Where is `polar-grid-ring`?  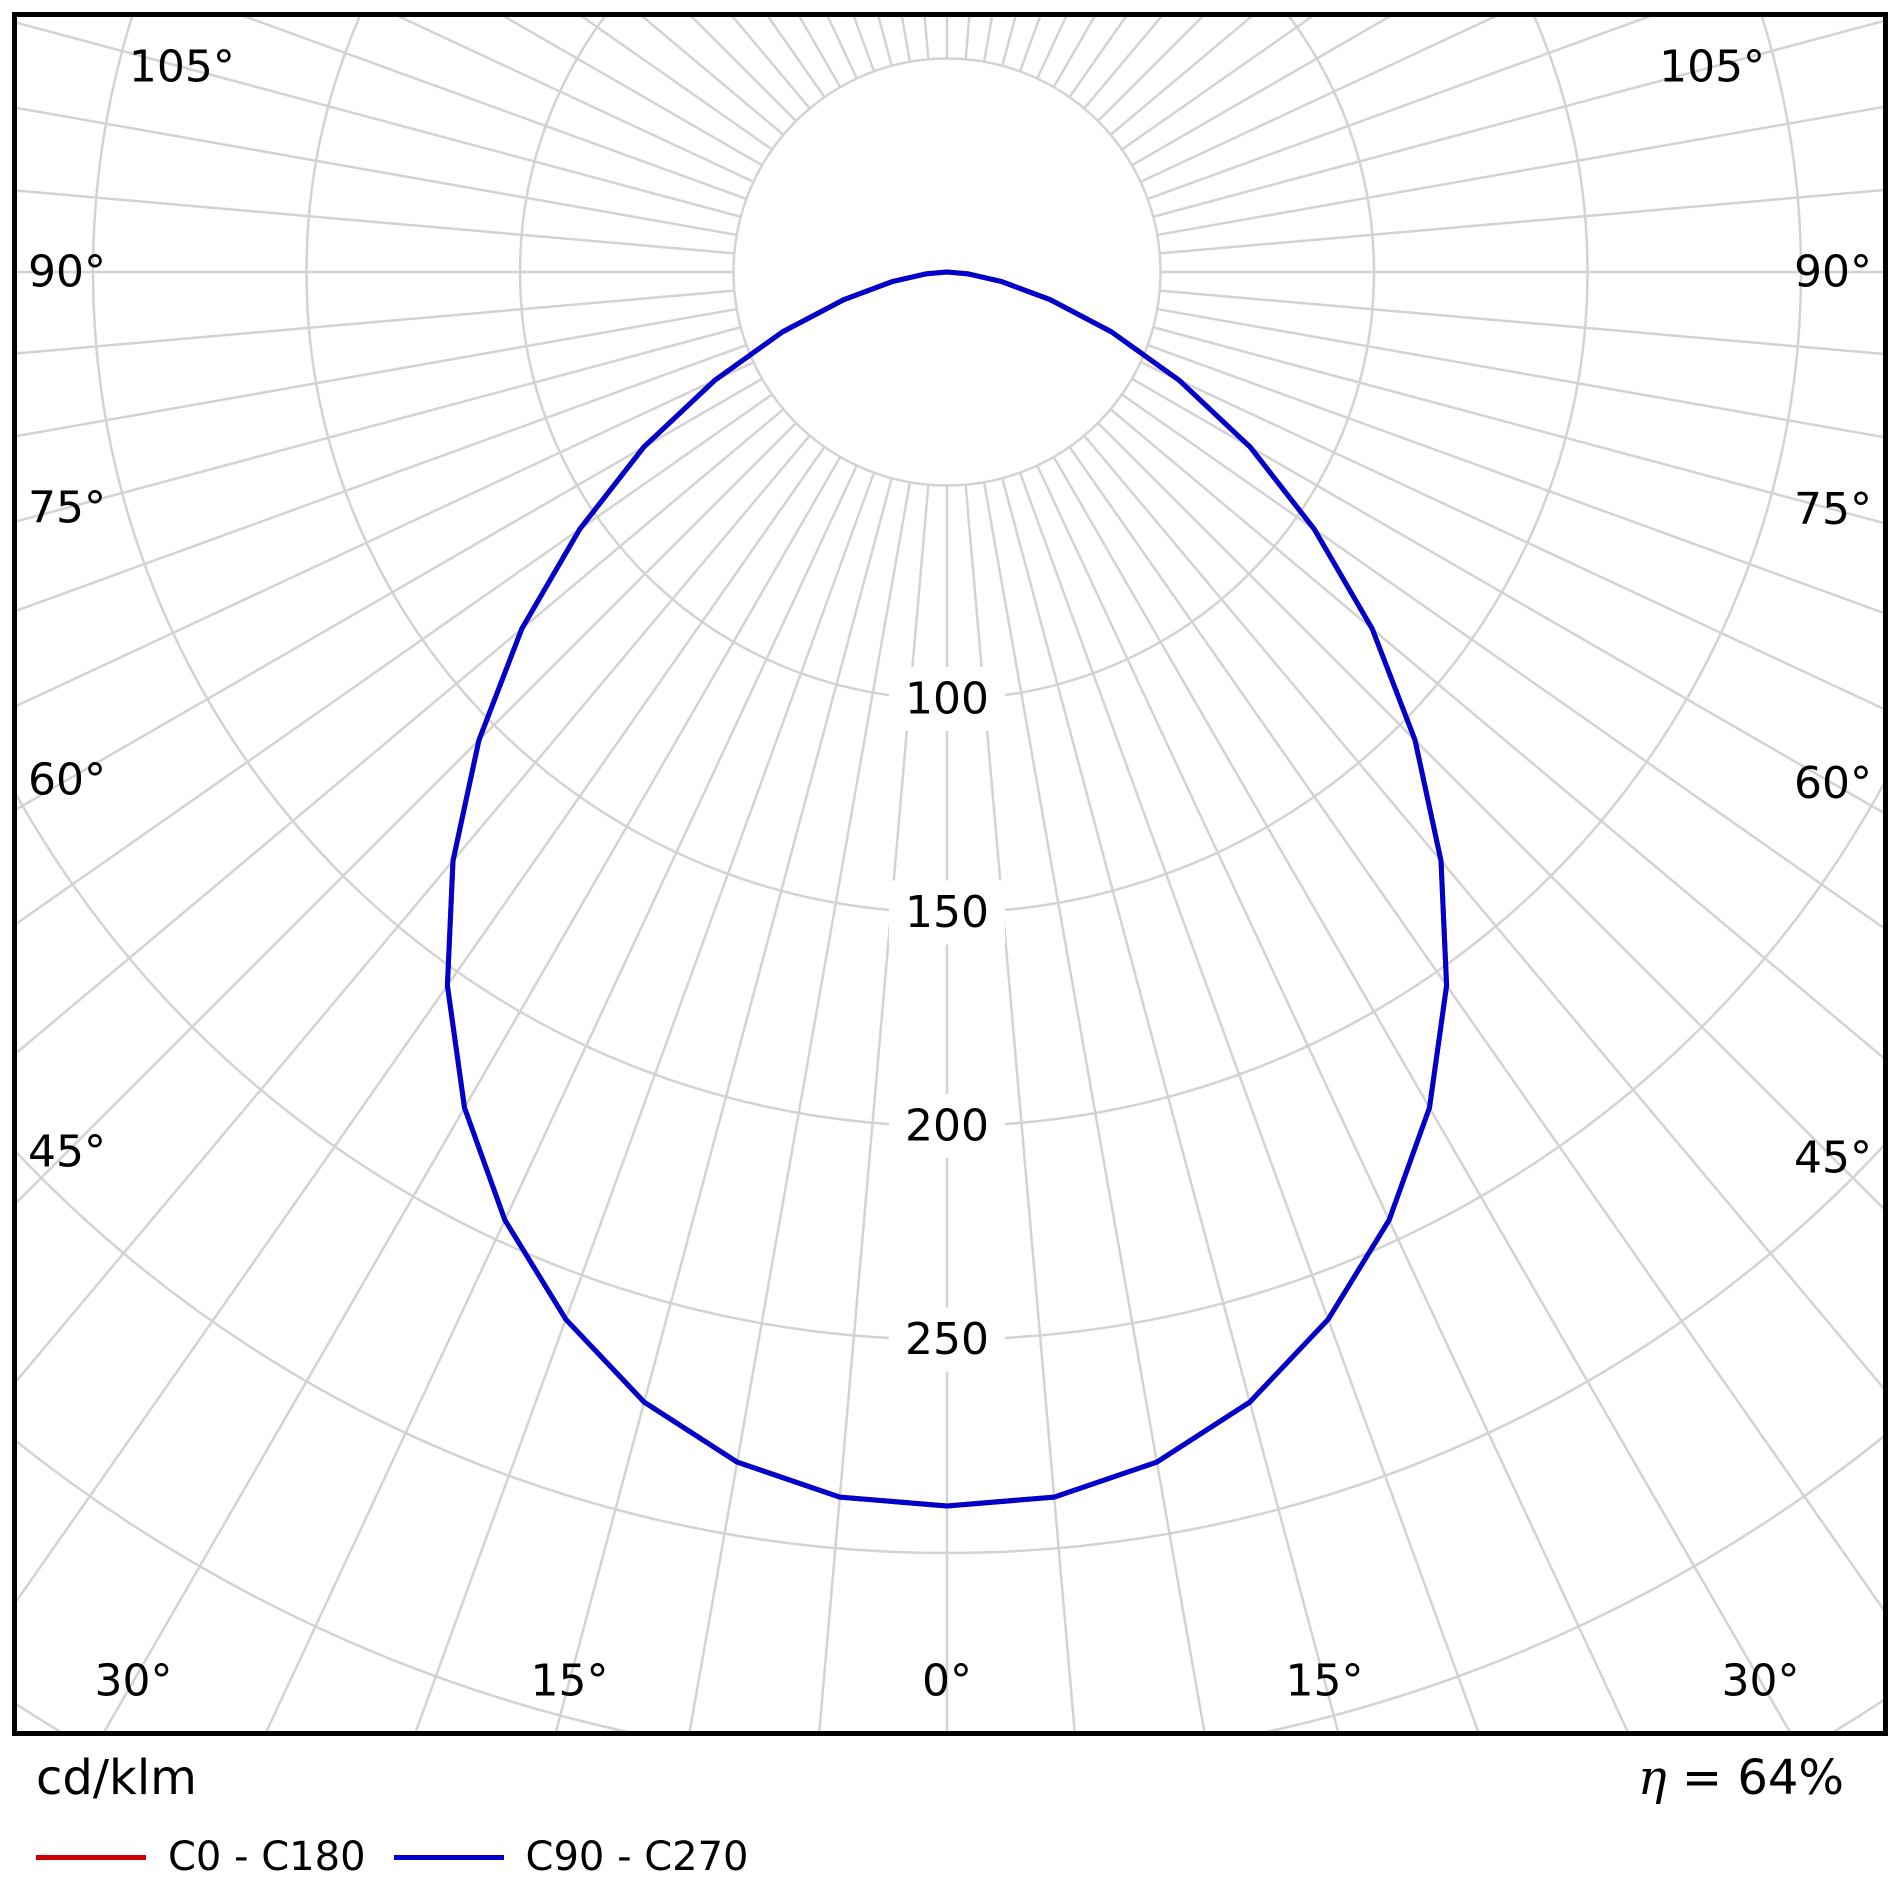
polar-grid-ring is located at coordinates (947, 272).